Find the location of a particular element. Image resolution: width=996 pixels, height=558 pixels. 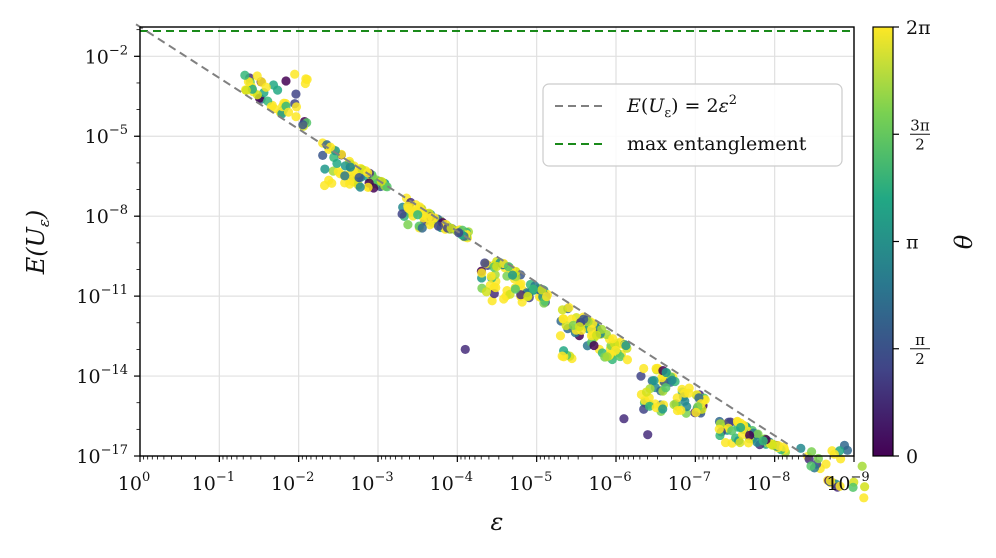

y-axis-ticks: 10⁻² 10⁻⁵ 10⁻⁸ 10⁻¹¹ 10⁻¹⁴ 10⁻¹⁷ is located at coordinates (108, 255).